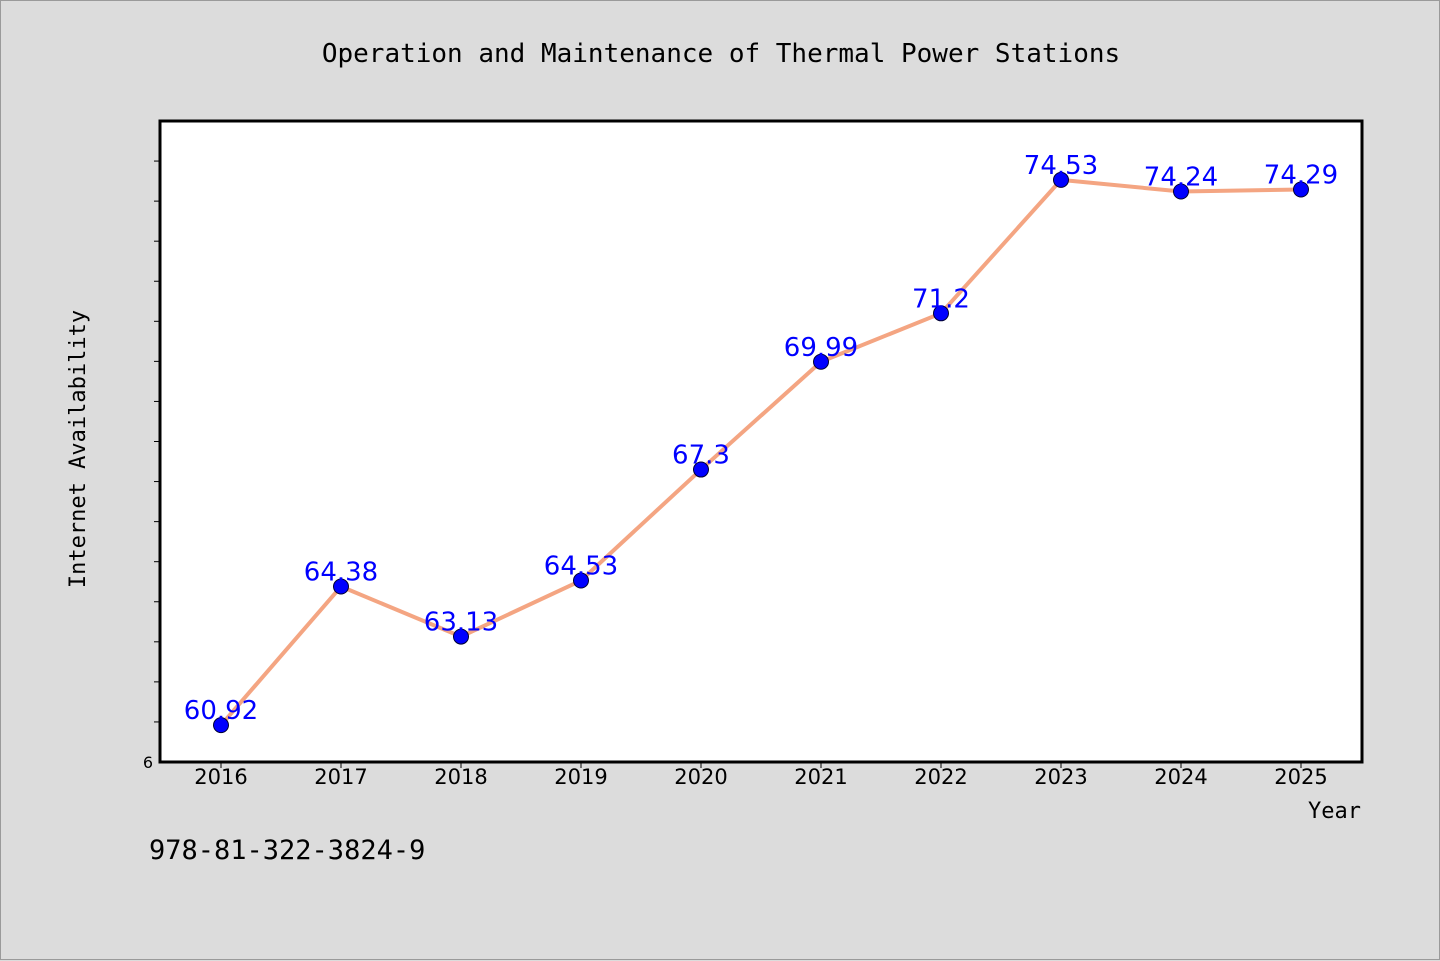  Describe the element at coordinates (941, 299) in the screenshot. I see `data-label: 71.2` at that location.